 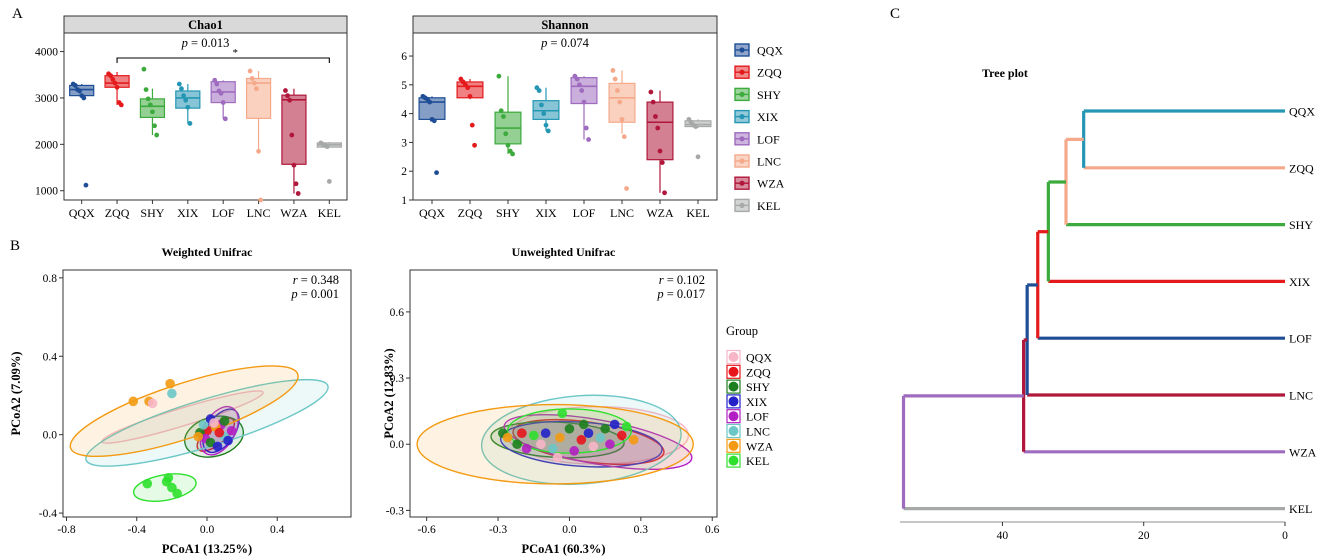 I want to click on shannon-ytick-label: 2, so click(x=404, y=172).